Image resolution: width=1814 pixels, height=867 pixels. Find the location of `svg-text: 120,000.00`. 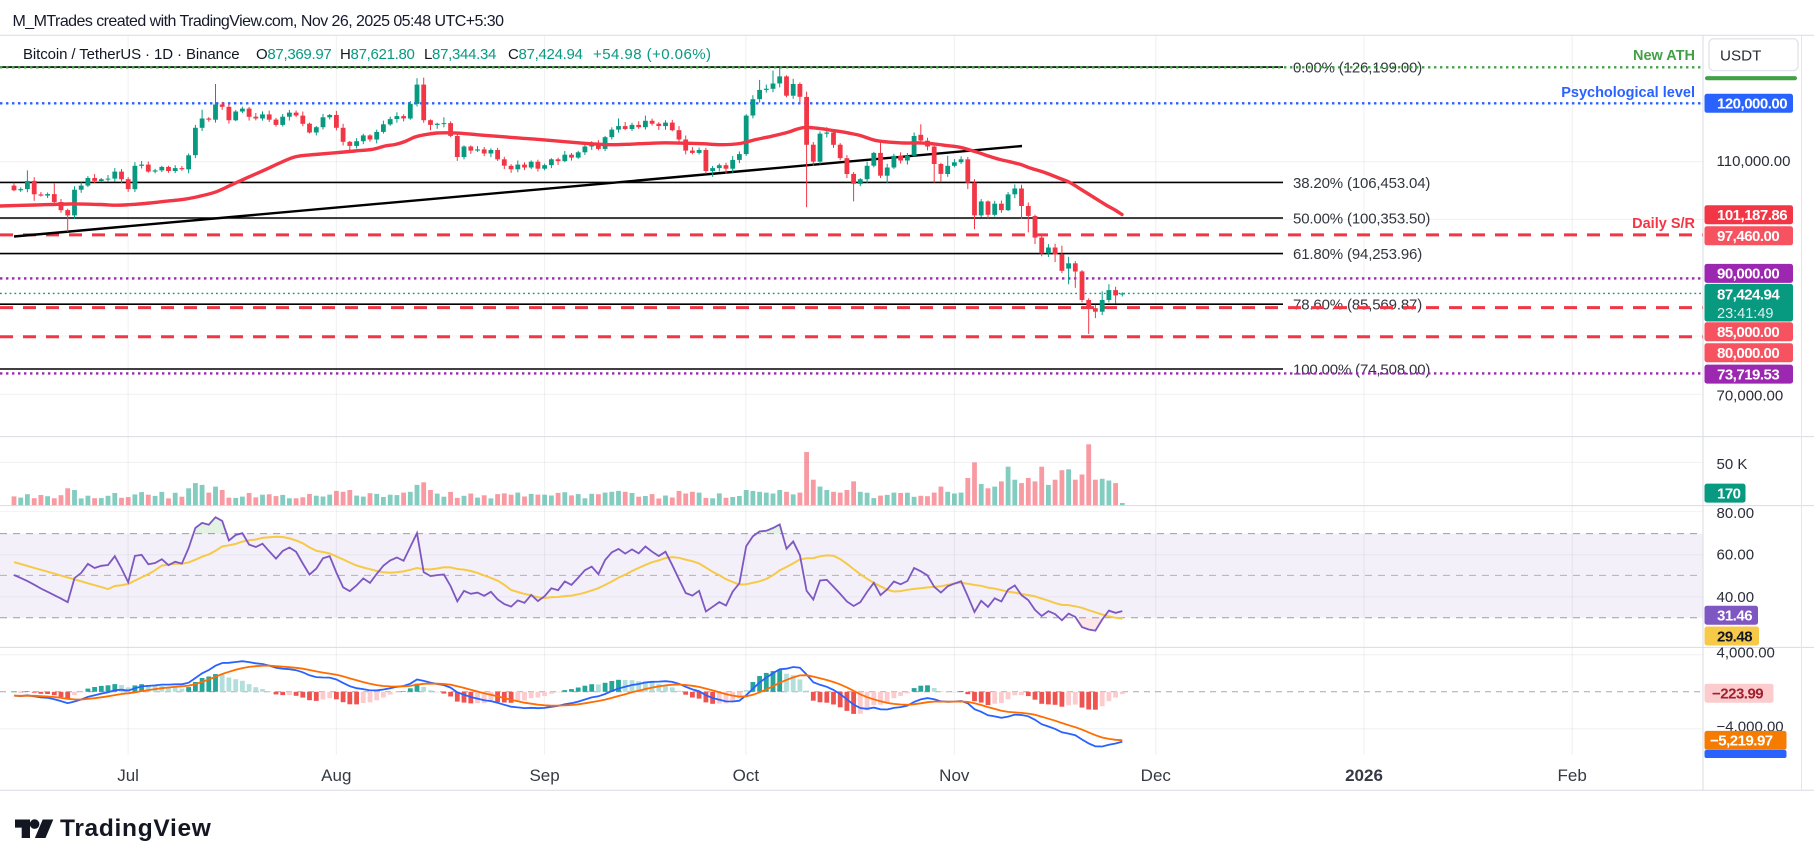

svg-text: 120,000.00 is located at coordinates (1752, 104).